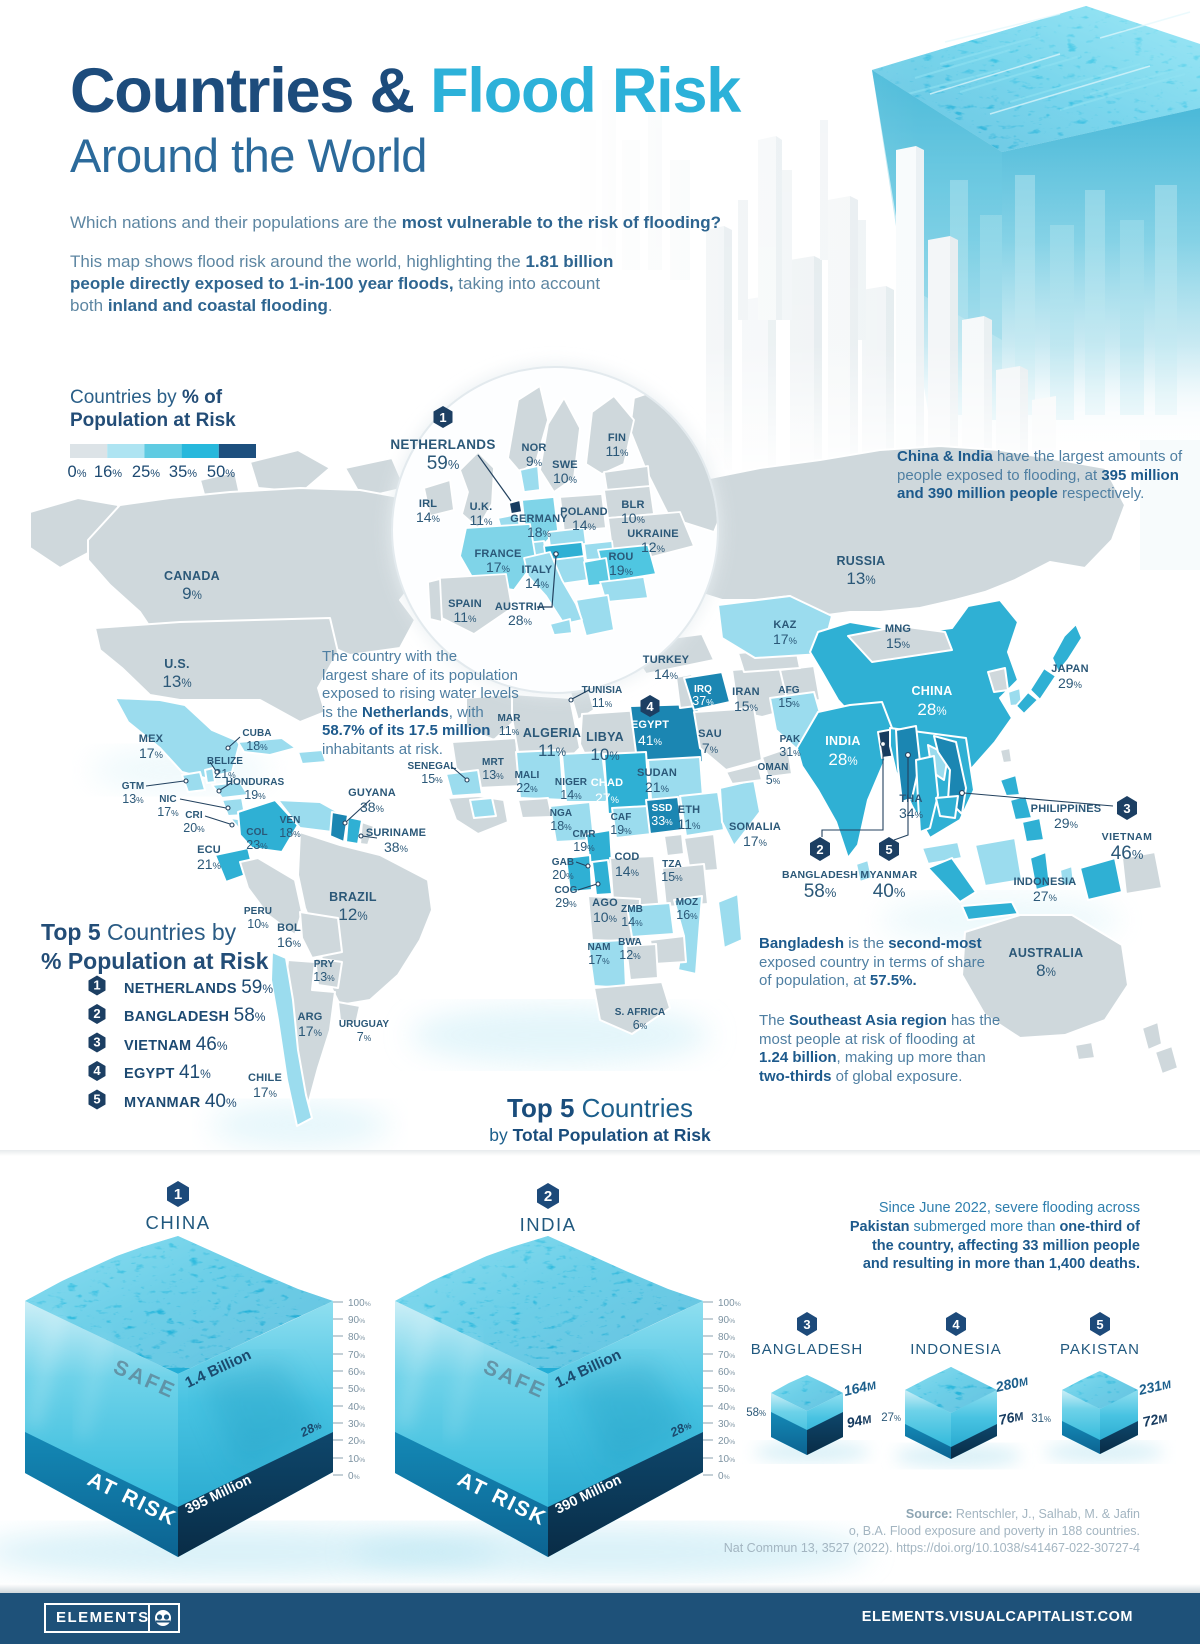  What do you see at coordinates (442, 417) in the screenshot?
I see `svg-text: 1` at bounding box center [442, 417].